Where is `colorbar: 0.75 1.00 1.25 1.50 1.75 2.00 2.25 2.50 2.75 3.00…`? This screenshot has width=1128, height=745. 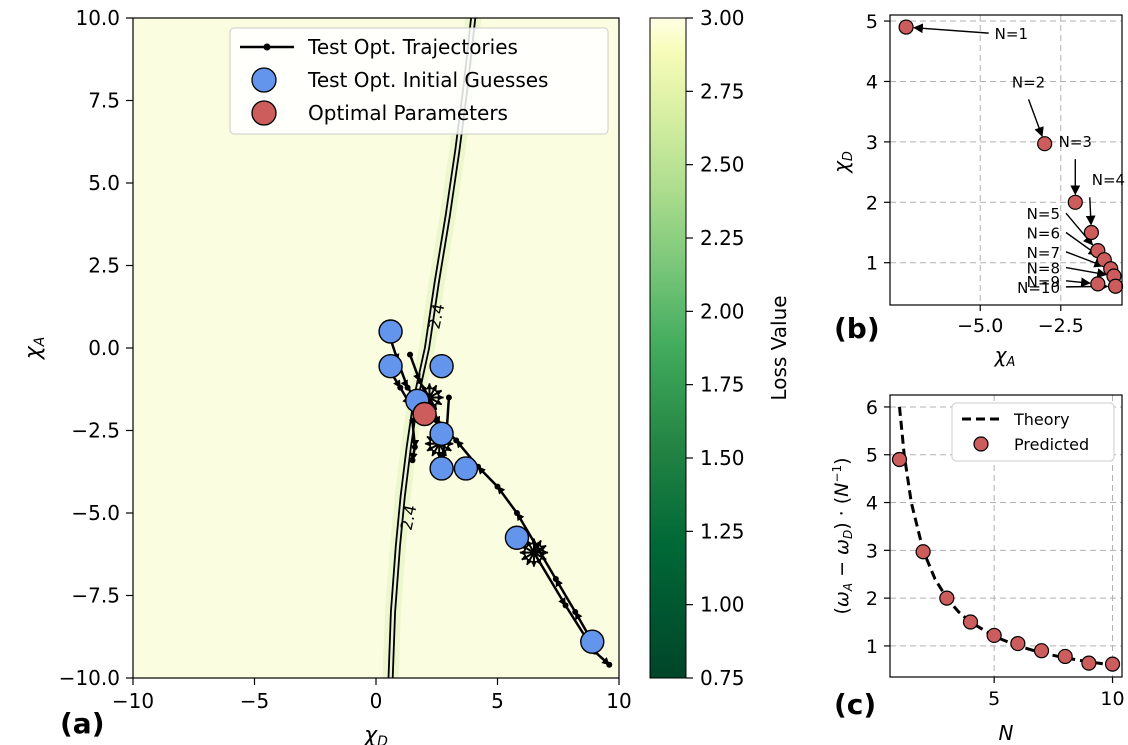
colorbar: 0.75 1.00 1.25 1.50 1.75 2.00 2.25 2.50 2.75 3.00… is located at coordinates (720, 348).